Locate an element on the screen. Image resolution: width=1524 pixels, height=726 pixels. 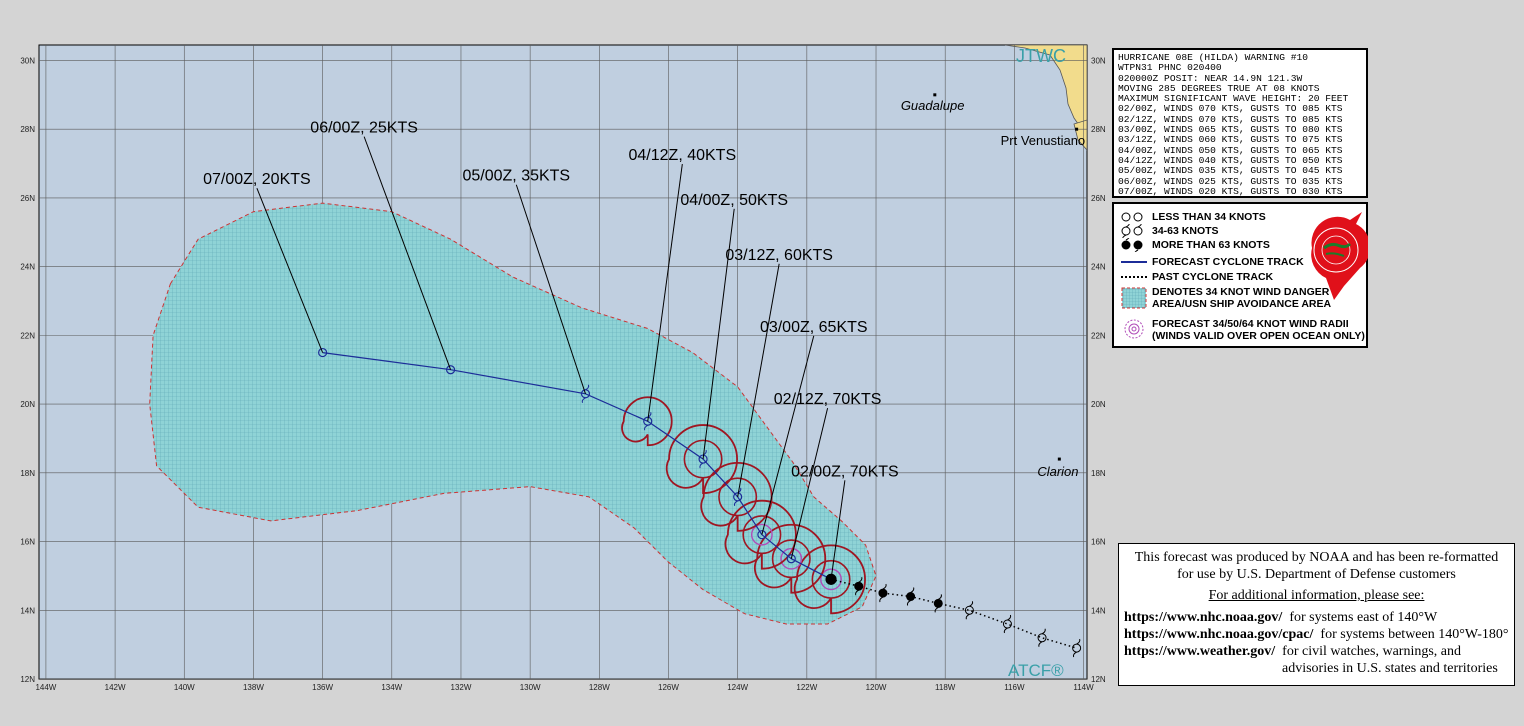
hatched-area-icon is located at coordinates (1134, 298).